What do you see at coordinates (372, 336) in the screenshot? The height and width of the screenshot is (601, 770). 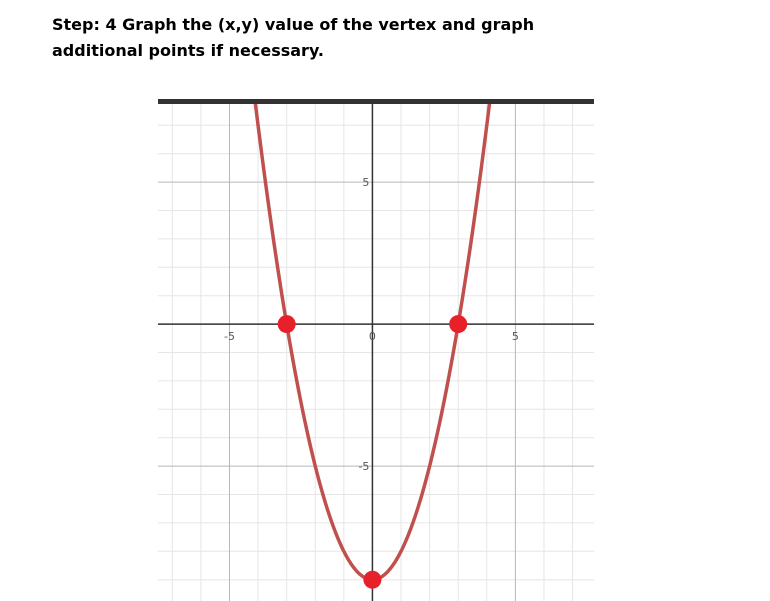 I see `x-tick-label: 0` at bounding box center [372, 336].